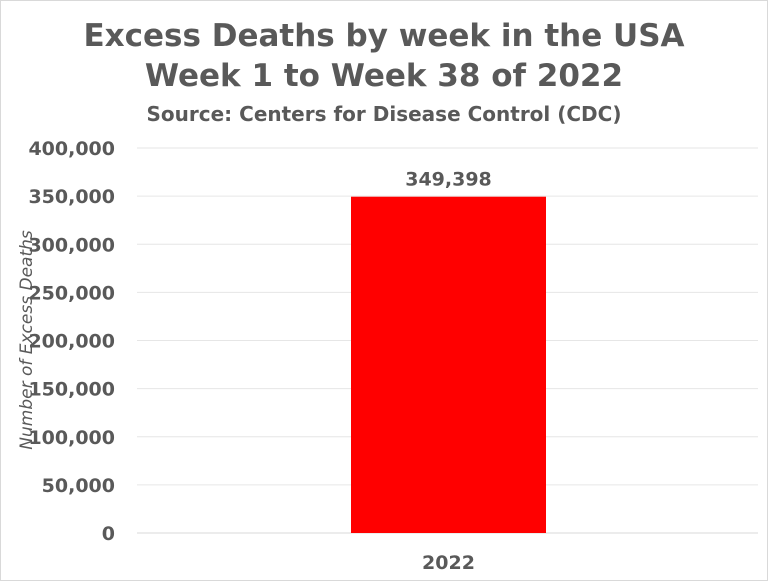 The width and height of the screenshot is (768, 581). What do you see at coordinates (71, 390) in the screenshot?
I see `y-tick-label: 150,000` at bounding box center [71, 390].